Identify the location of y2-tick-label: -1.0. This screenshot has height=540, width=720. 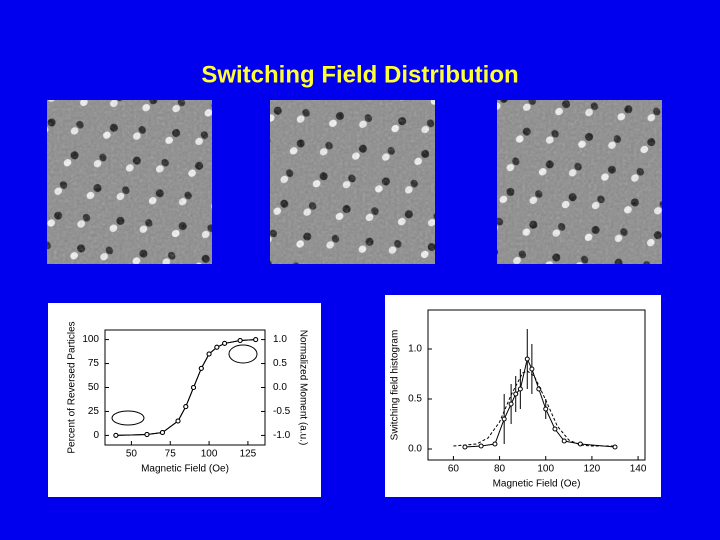
(282, 435).